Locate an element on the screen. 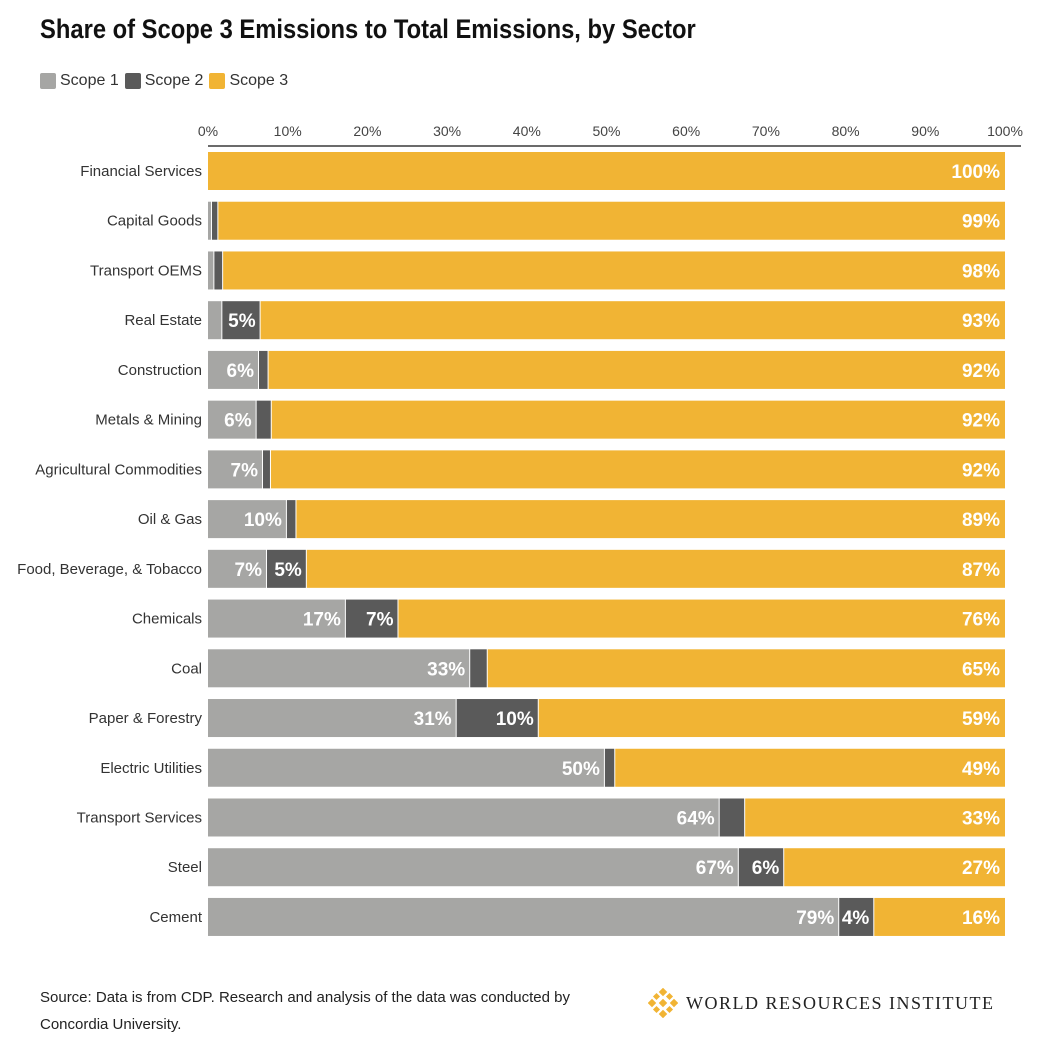 The image size is (1045, 1042). legend-item-scope1: Scope 1 is located at coordinates (79, 81).